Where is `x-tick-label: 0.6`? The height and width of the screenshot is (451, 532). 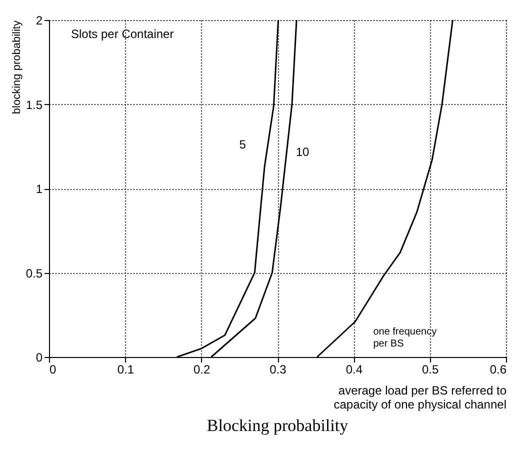 x-tick-label: 0.6 is located at coordinates (498, 369).